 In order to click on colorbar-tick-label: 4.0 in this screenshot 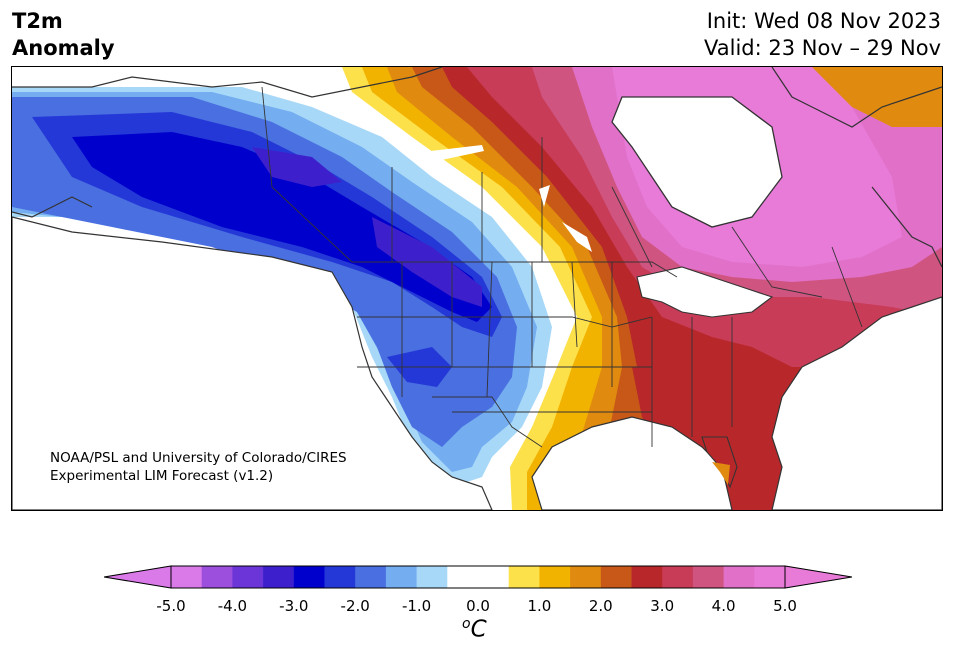, I will do `click(723, 606)`.